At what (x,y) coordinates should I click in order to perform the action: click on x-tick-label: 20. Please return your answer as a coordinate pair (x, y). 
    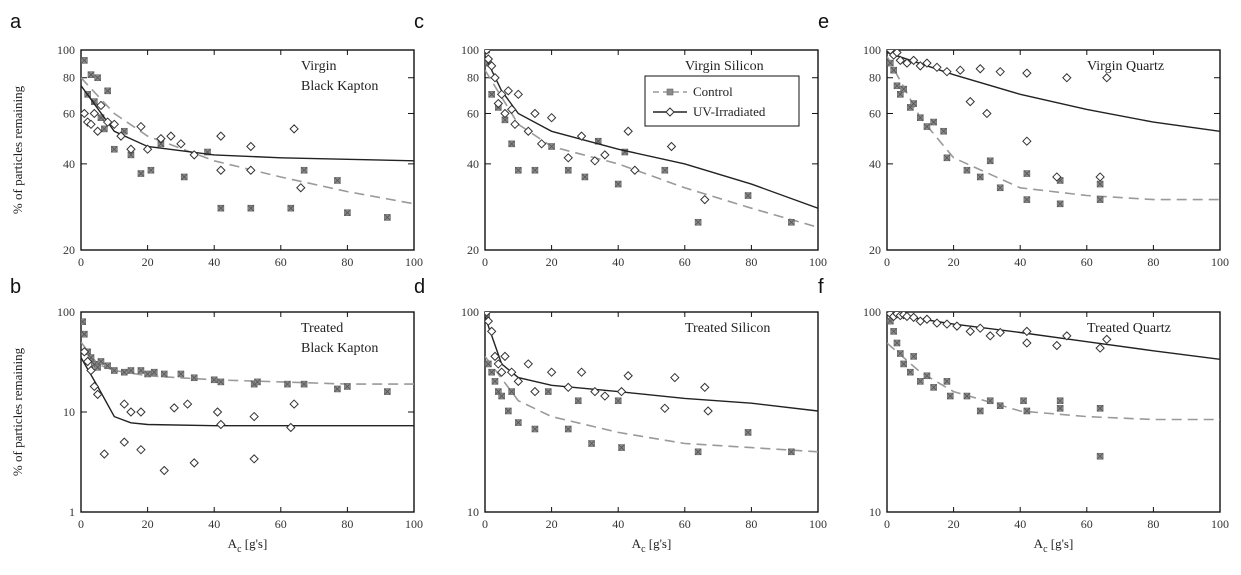
    Looking at the image, I should click on (148, 262).